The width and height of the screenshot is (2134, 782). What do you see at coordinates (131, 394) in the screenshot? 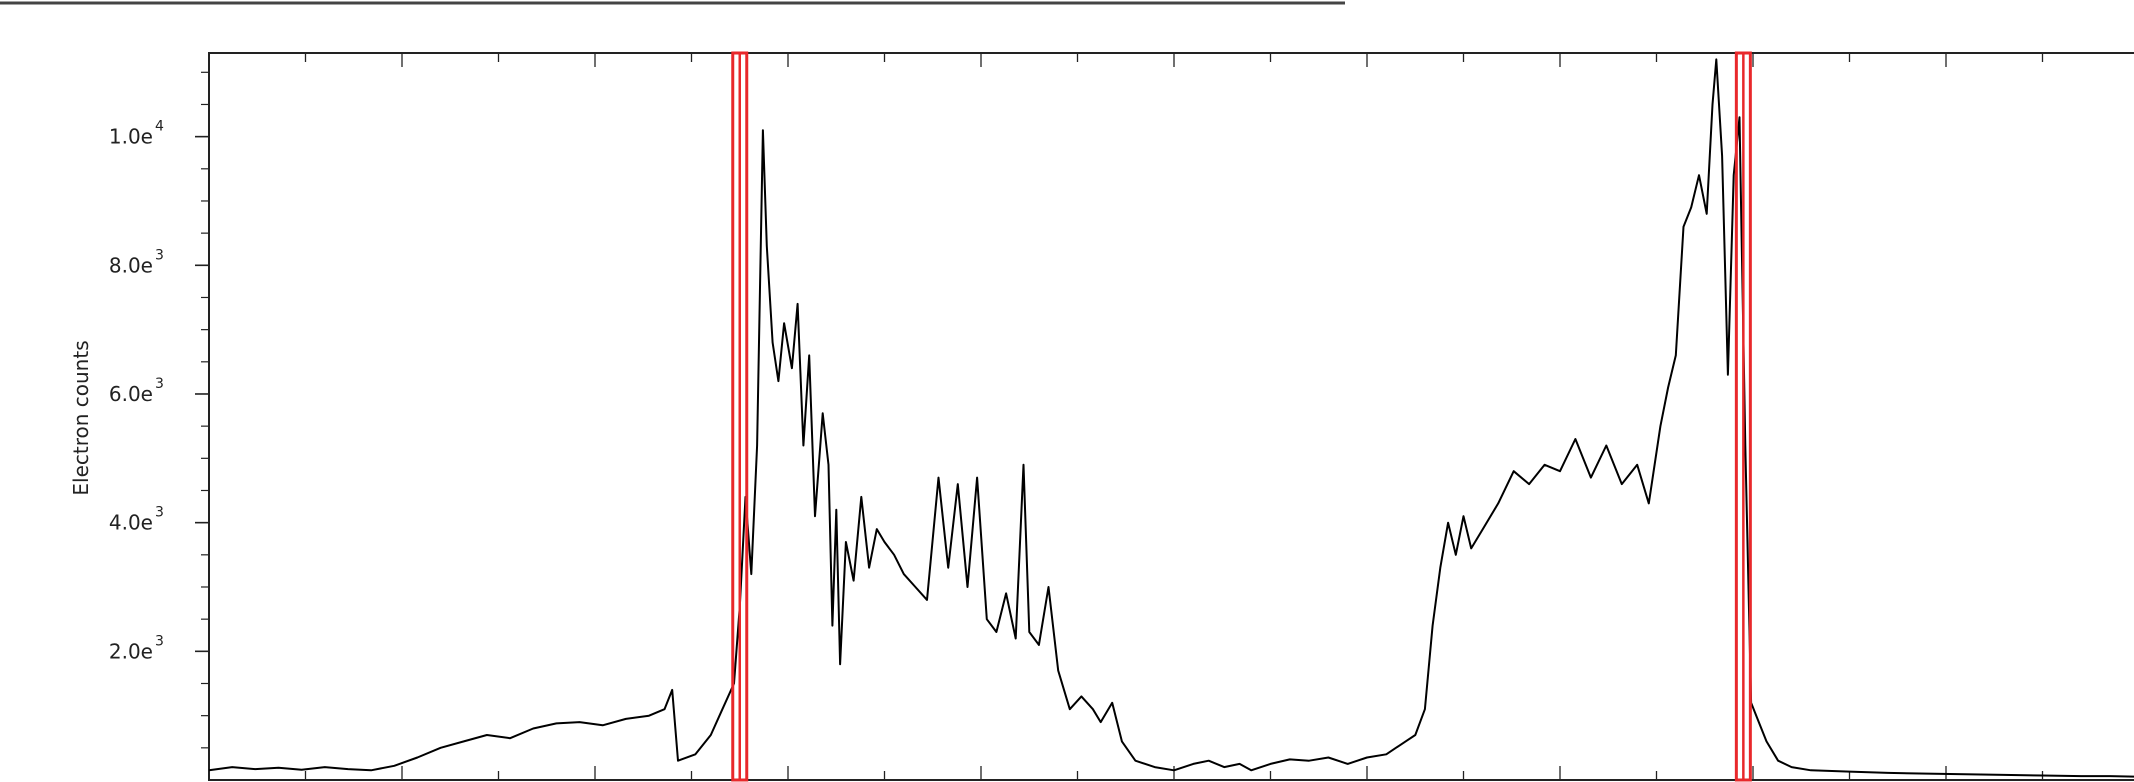
I see `y-tick-label: 6.0e` at bounding box center [131, 394].